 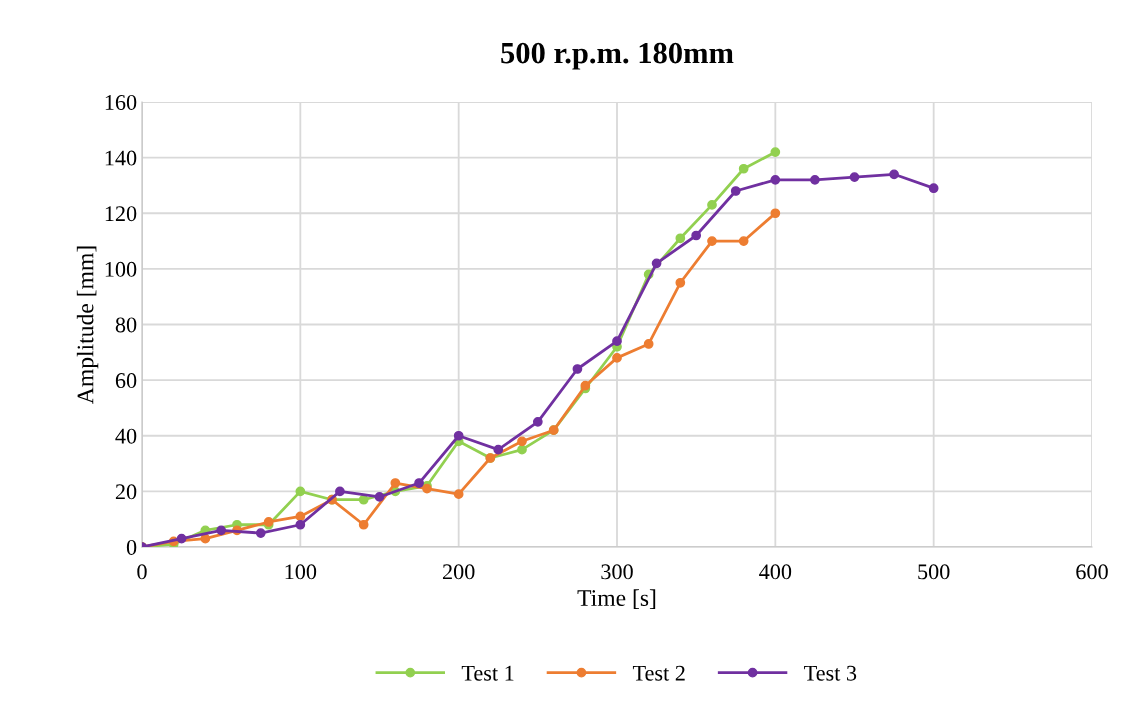 I want to click on y-tick-label: 100, so click(x=121, y=269).